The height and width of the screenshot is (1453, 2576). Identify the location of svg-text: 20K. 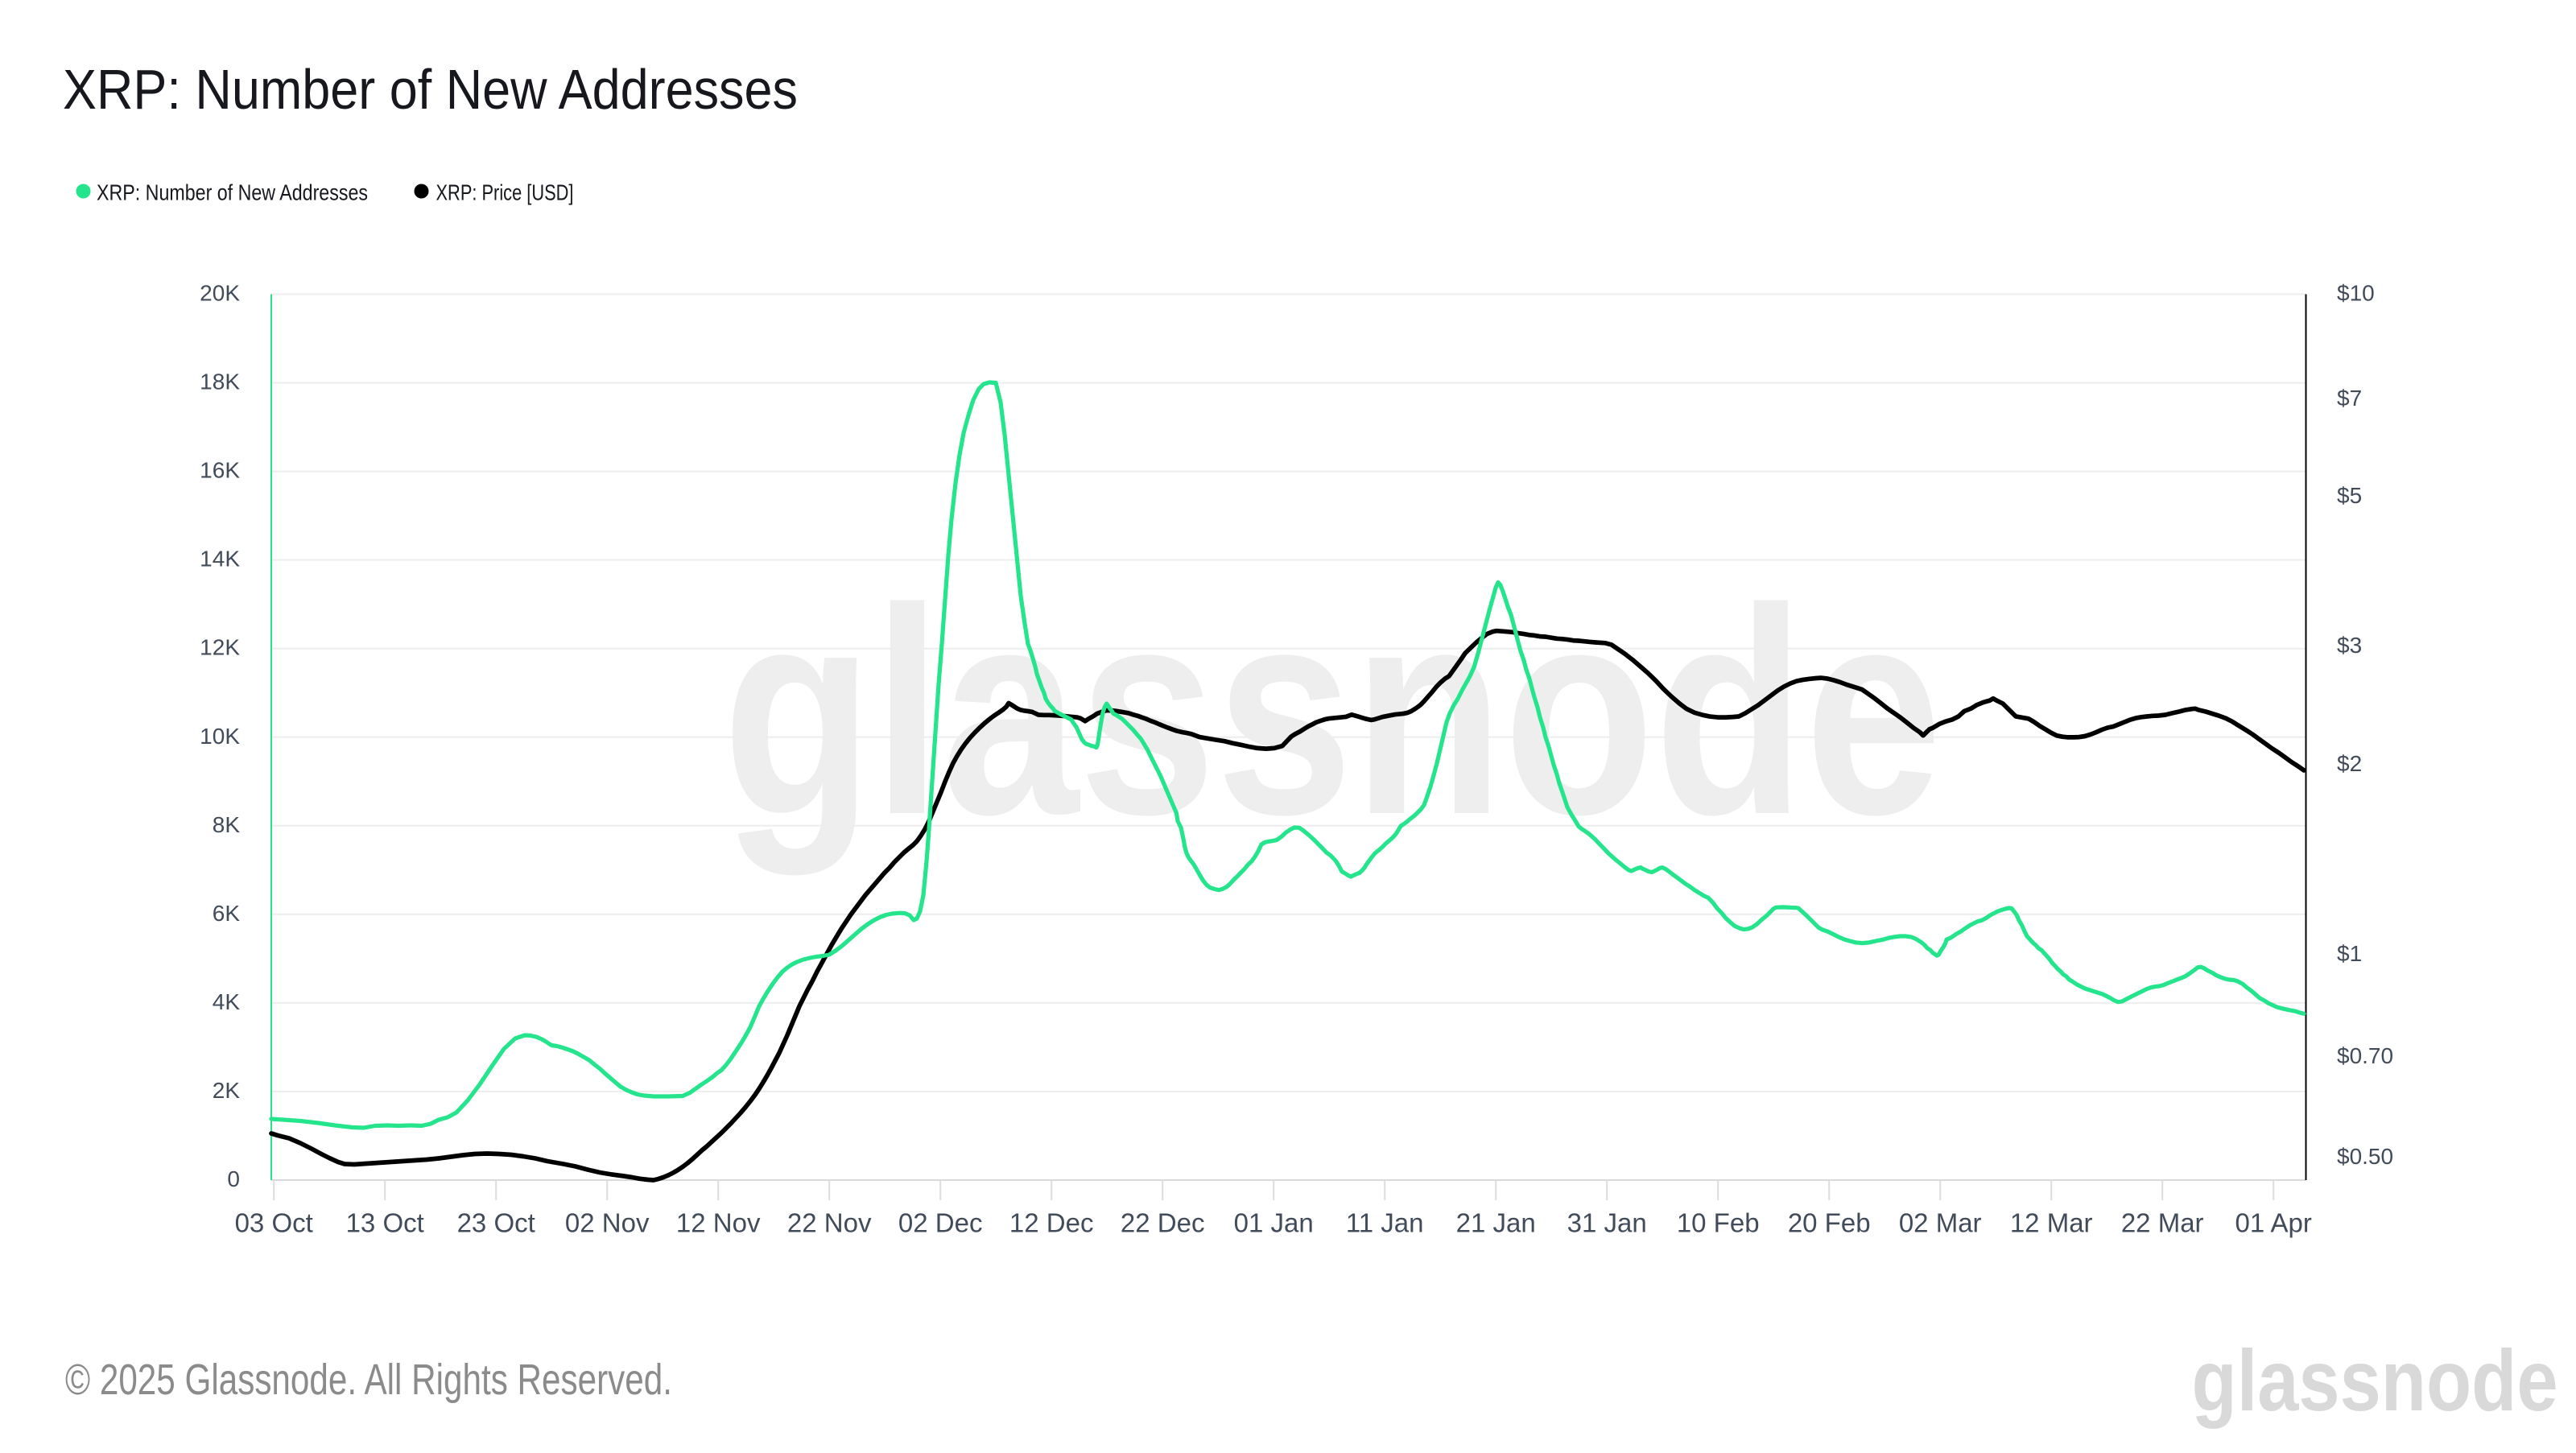
(220, 294).